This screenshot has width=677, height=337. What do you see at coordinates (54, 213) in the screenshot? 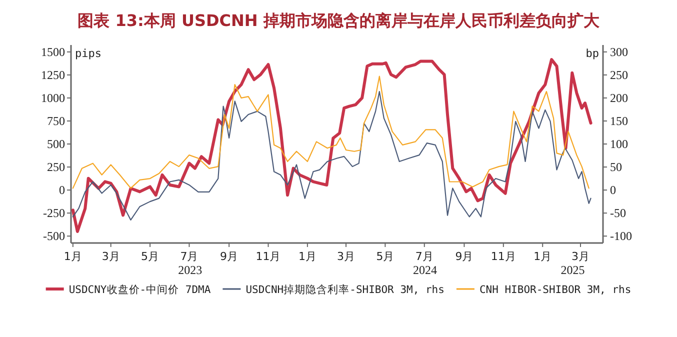
I see `y-tick-label: -250` at bounding box center [54, 213].